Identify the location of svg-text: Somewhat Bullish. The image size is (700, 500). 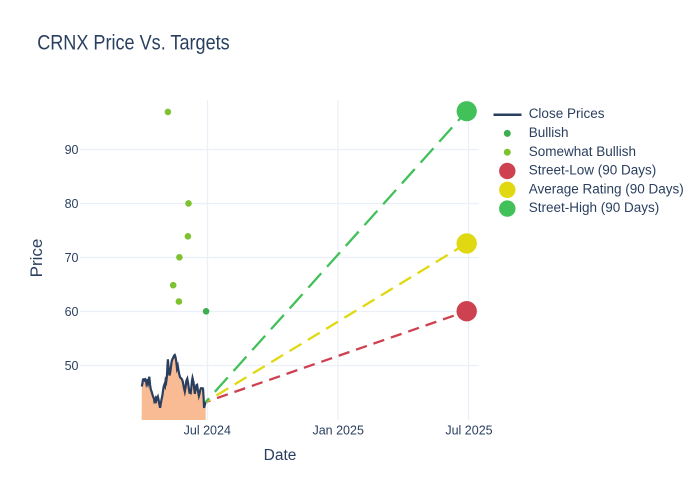
(582, 151).